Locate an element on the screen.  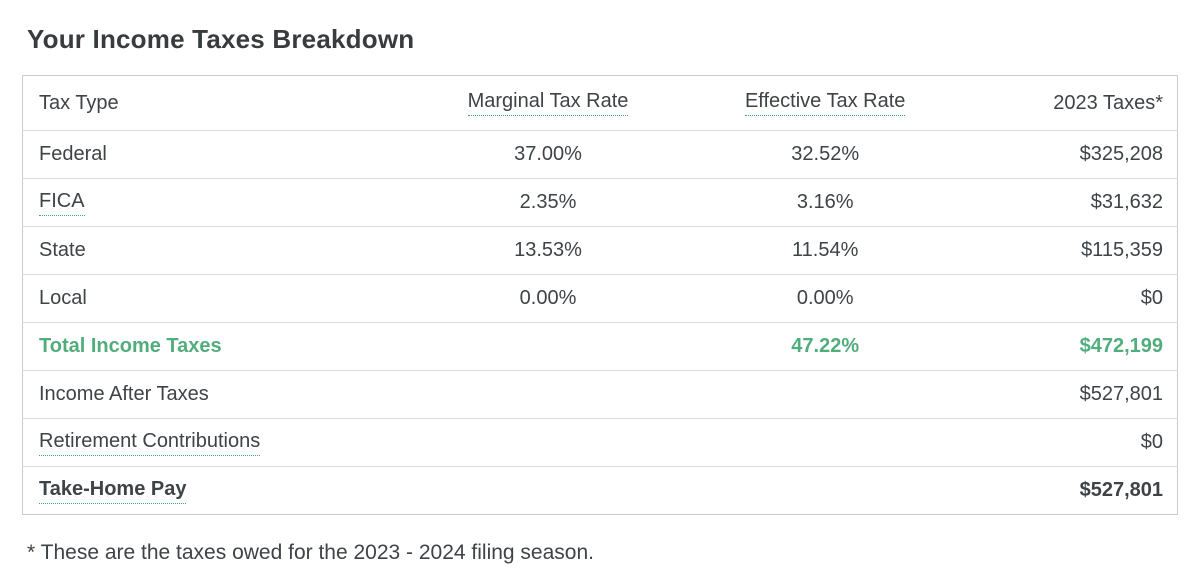
take-home-pay-cell: Take-Home Pay is located at coordinates (201, 490).